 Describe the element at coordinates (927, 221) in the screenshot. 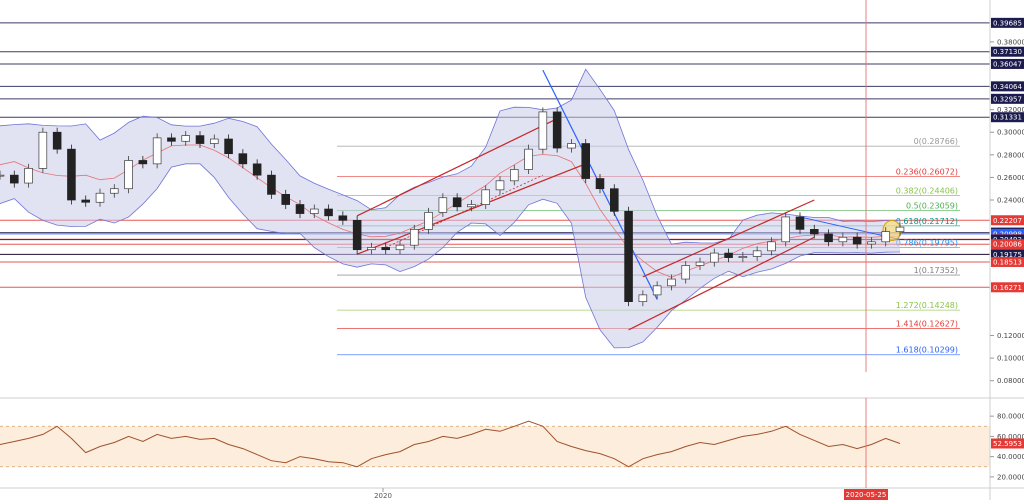

I see `fibonacci-level-label: 0.618(0.21712)` at that location.